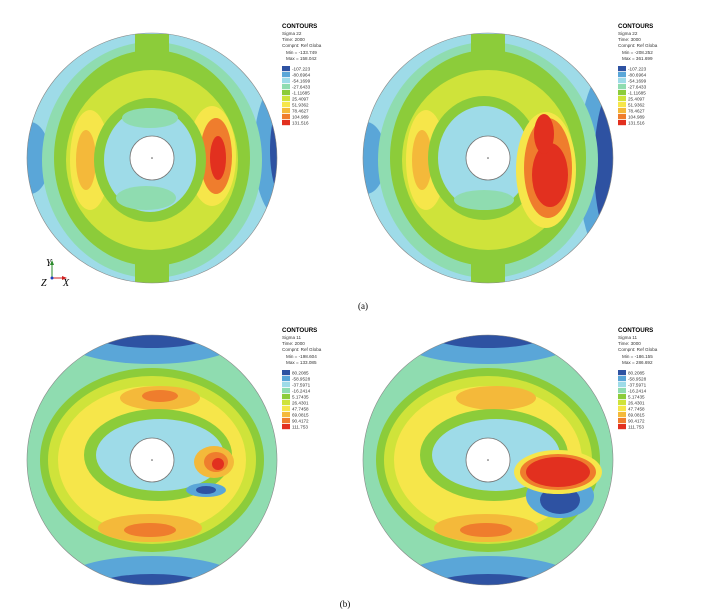 The width and height of the screenshot is (726, 613). I want to click on legend-max: Max = 286.692, so click(637, 362).